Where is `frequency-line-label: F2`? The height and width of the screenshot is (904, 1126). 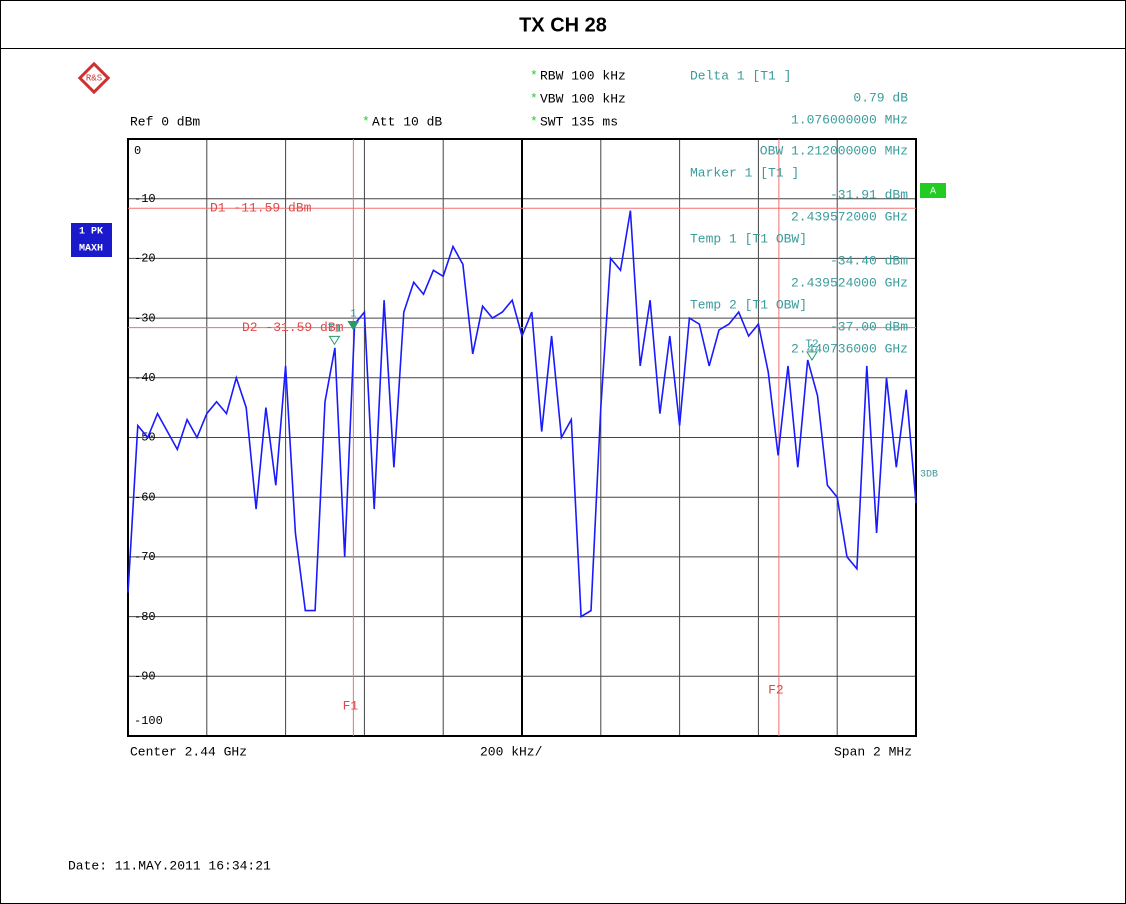
frequency-line-label: F2 is located at coordinates (776, 689).